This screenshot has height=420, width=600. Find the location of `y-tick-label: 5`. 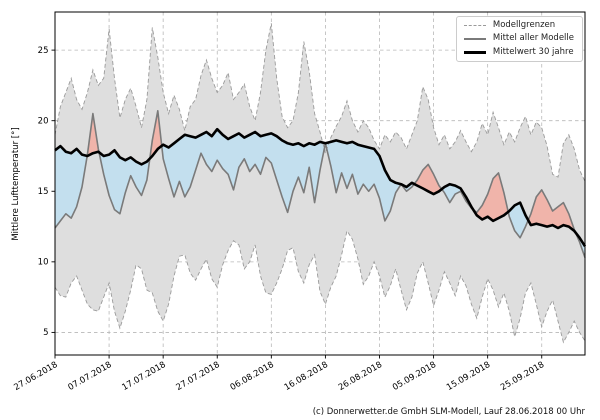

y-tick-label: 5 is located at coordinates (45, 333).